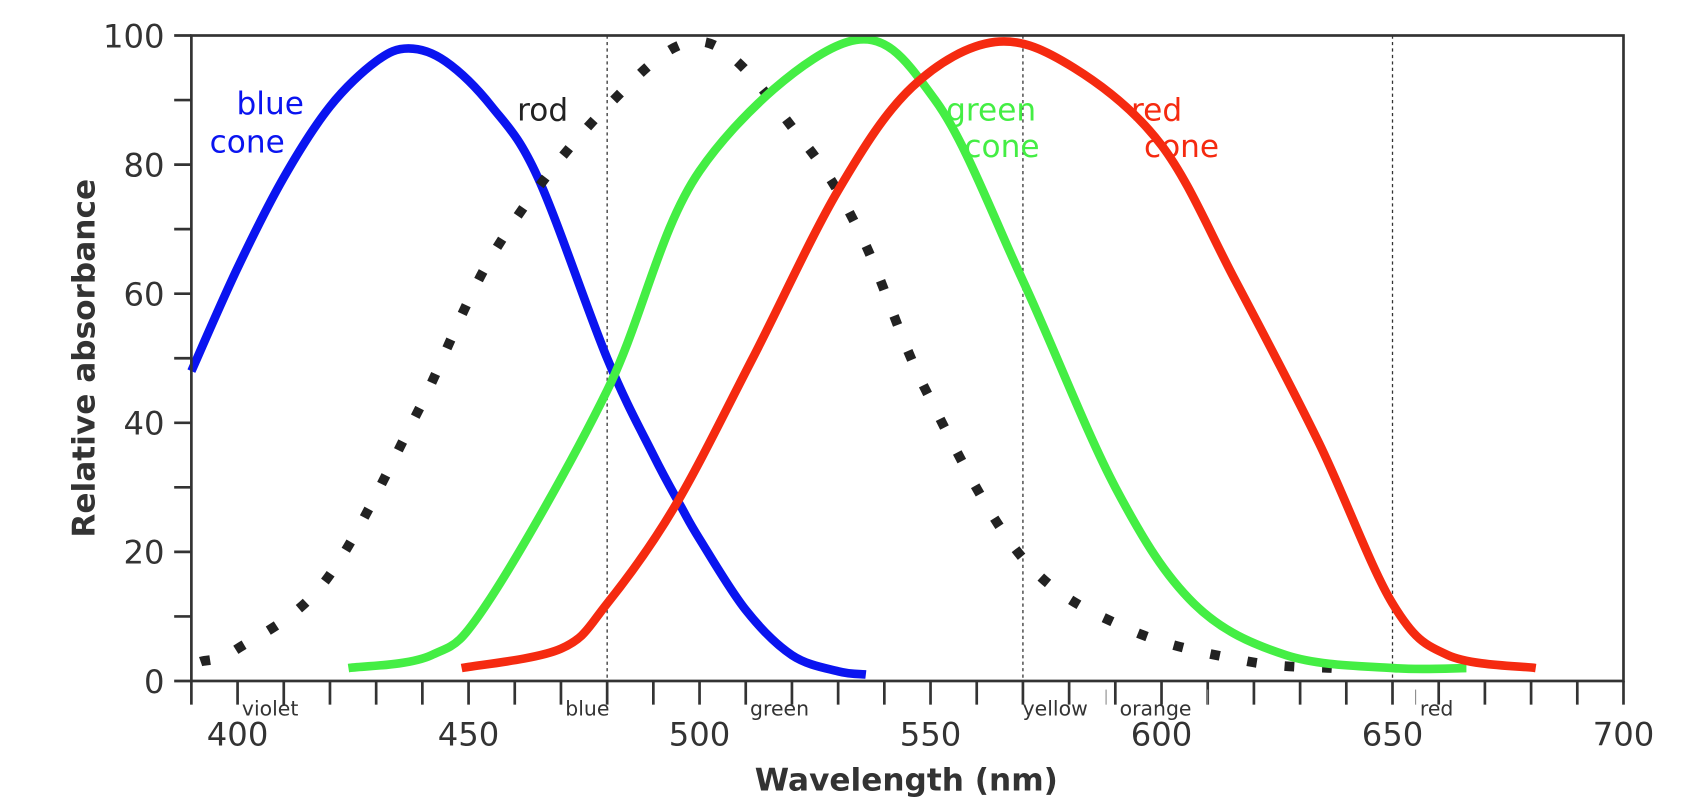 The width and height of the screenshot is (1688, 809). What do you see at coordinates (1156, 708) in the screenshot?
I see `color-band-label: orange` at bounding box center [1156, 708].